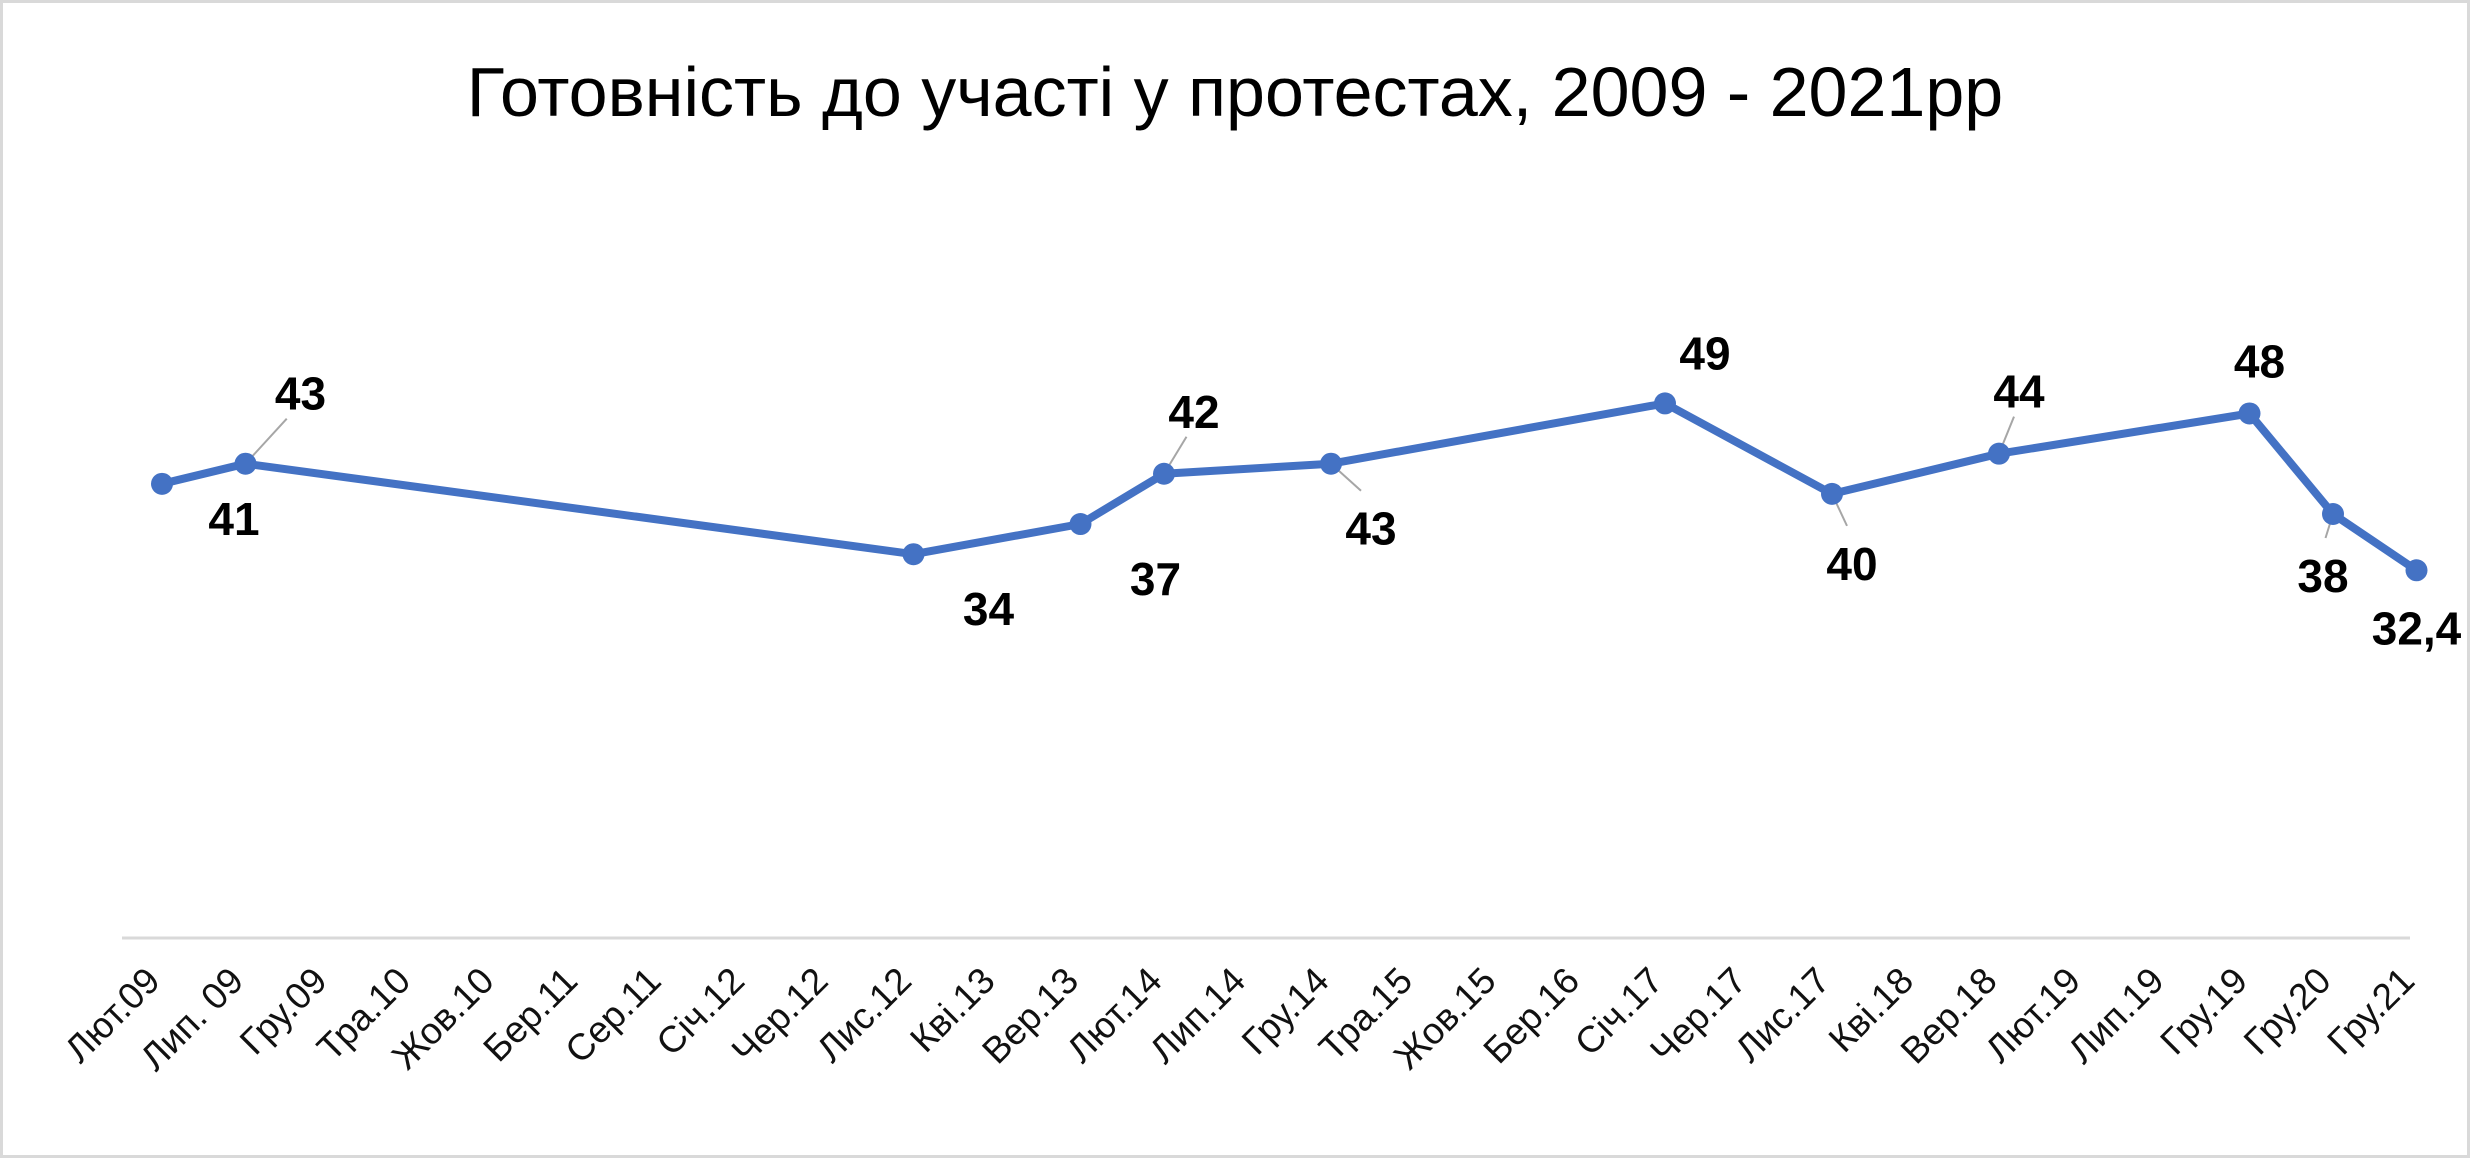  What do you see at coordinates (2370, 1011) in the screenshot?
I see `x-tick-label: Гру.21` at bounding box center [2370, 1011].